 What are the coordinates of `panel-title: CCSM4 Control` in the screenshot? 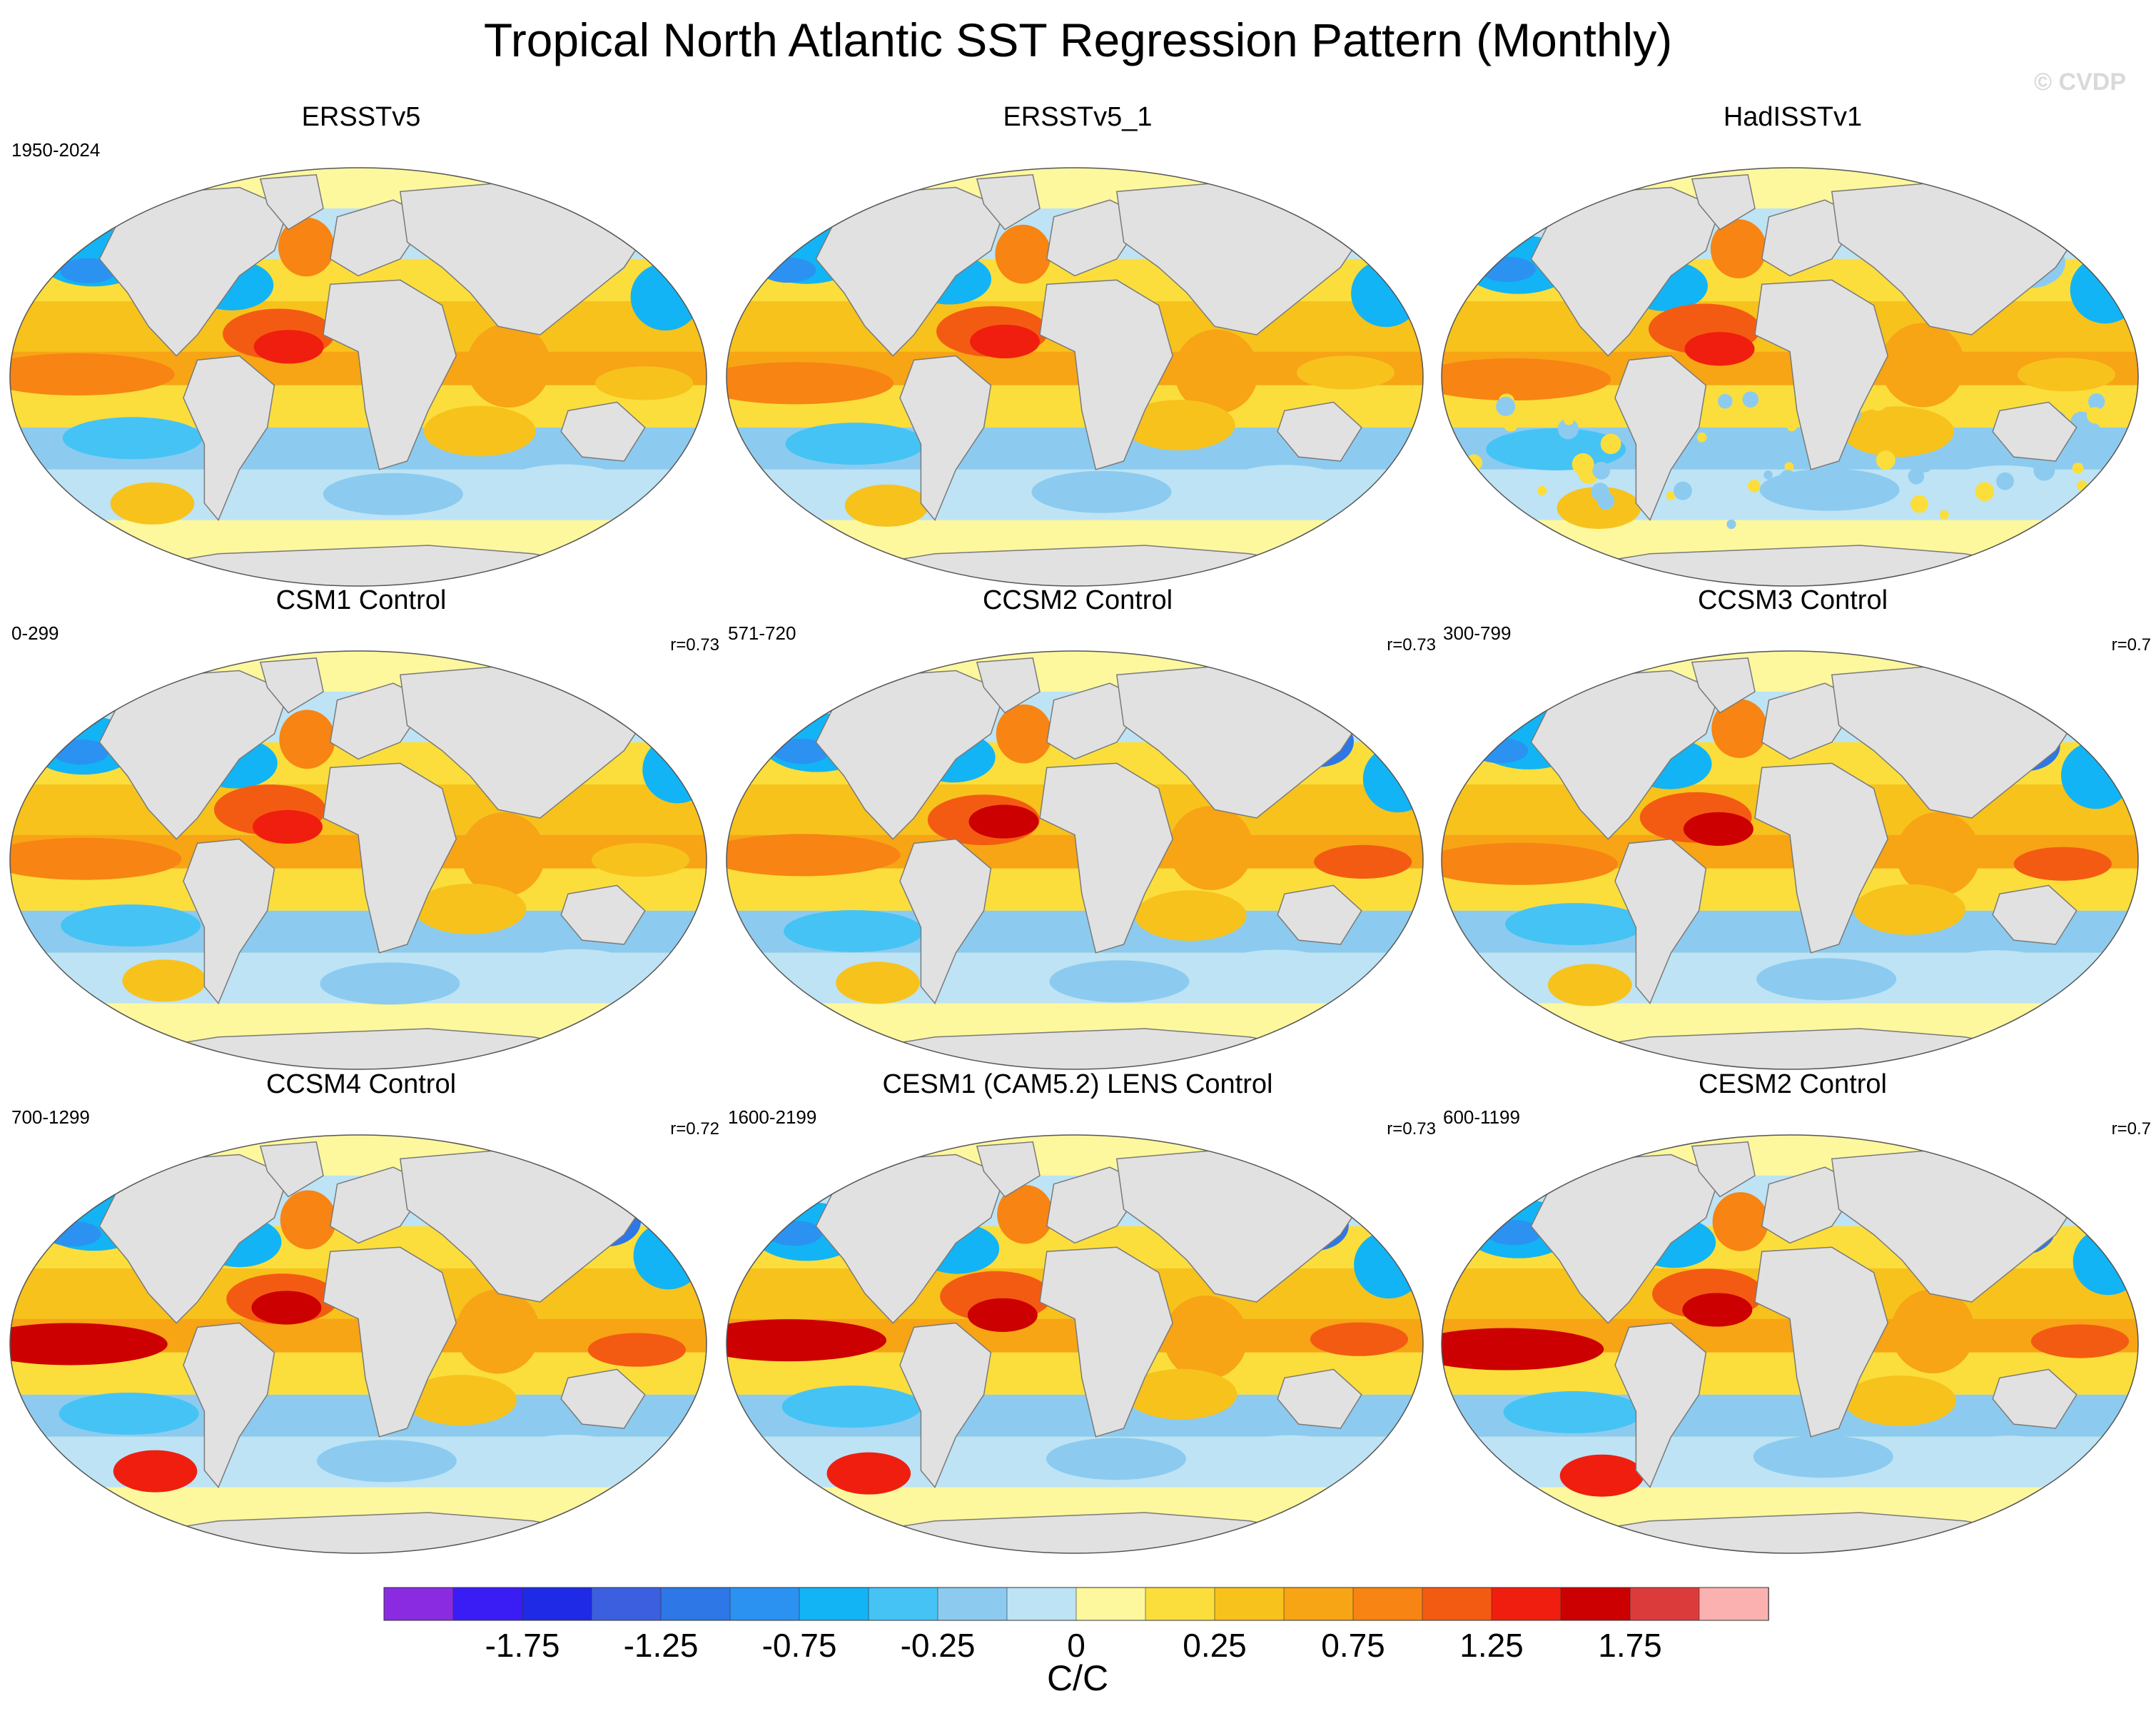 It's located at (361, 1084).